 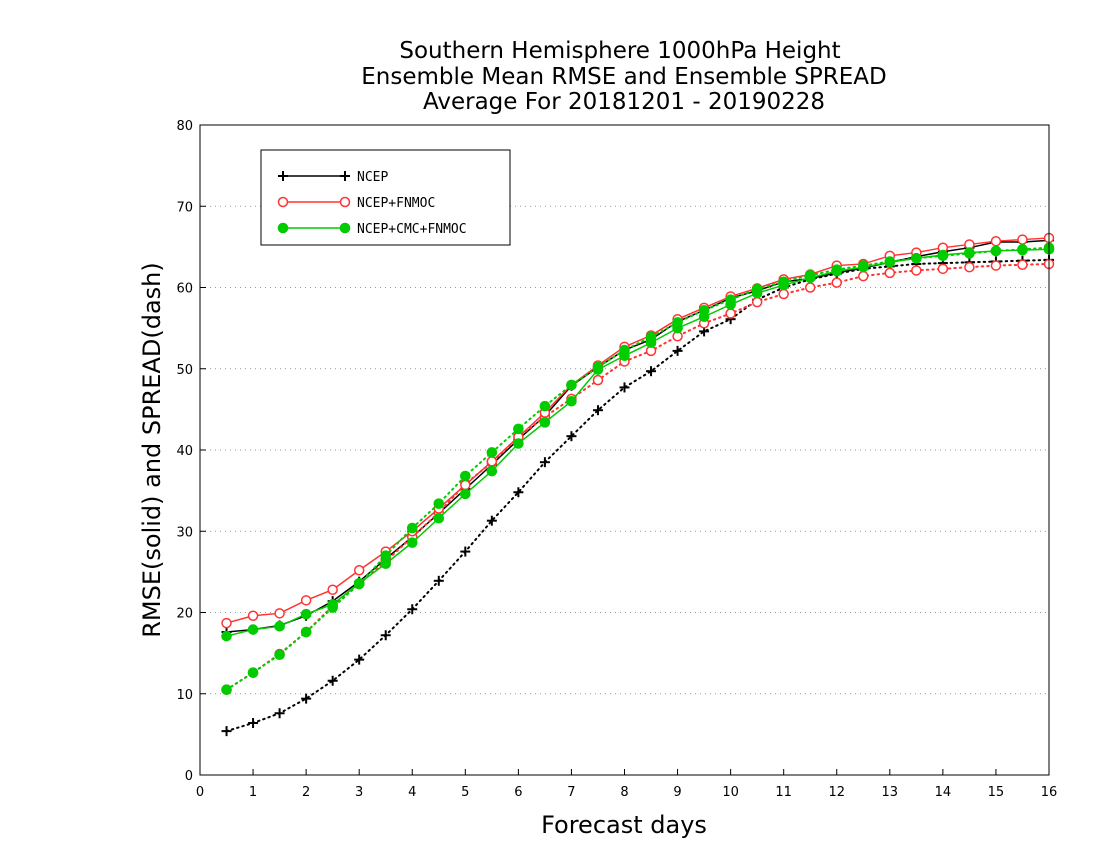 What do you see at coordinates (184, 289) in the screenshot?
I see `y-tick-label: 60` at bounding box center [184, 289].